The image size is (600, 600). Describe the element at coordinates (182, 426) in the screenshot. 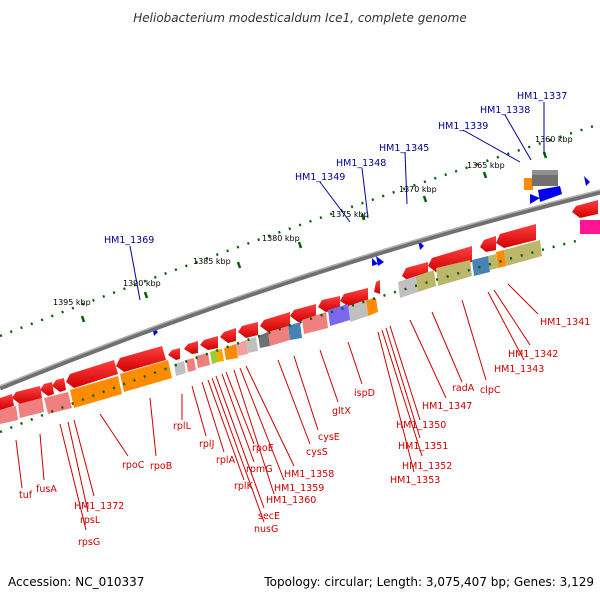

I see `gene-label-rpll: rplL` at that location.